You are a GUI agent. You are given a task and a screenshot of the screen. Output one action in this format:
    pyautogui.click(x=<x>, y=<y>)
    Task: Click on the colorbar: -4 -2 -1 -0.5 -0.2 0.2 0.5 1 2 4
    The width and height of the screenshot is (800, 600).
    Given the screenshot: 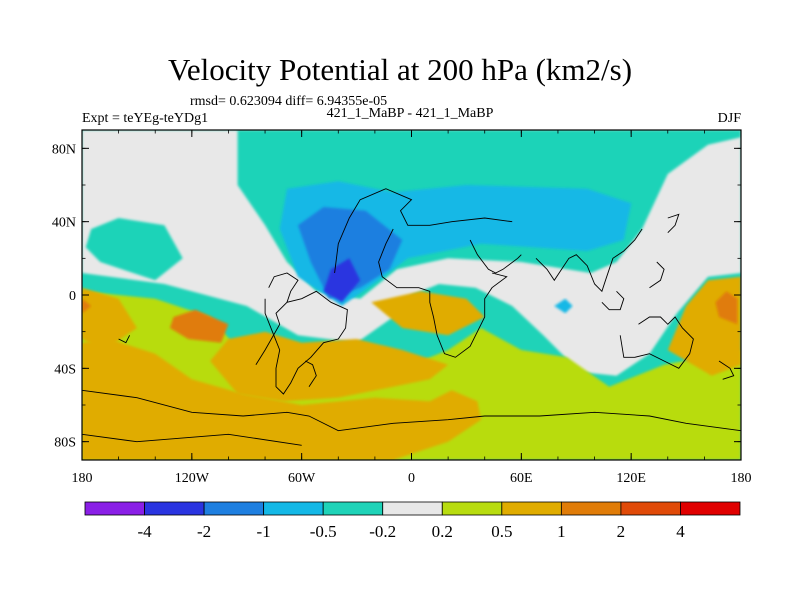 What is the action you would take?
    pyautogui.click(x=412, y=521)
    